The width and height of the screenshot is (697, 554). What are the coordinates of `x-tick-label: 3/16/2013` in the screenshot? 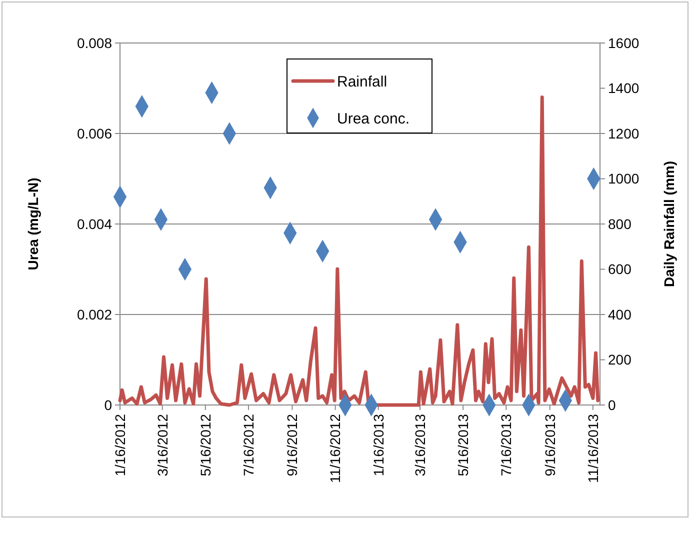 It's located at (420, 445).